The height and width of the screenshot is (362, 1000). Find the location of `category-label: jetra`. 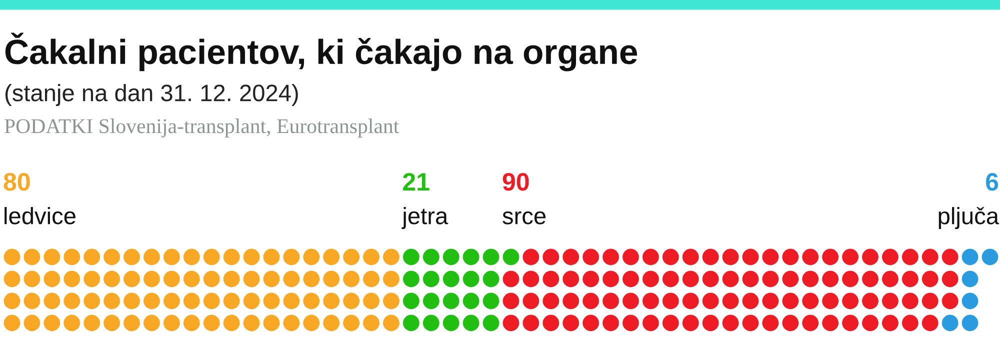

category-label: jetra is located at coordinates (425, 218).